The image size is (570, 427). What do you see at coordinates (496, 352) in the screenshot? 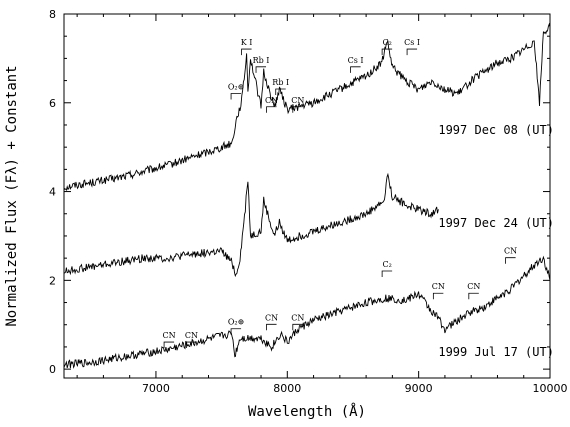
I see `epoch-label: 1999 Jul 17 (UT)` at bounding box center [496, 352].